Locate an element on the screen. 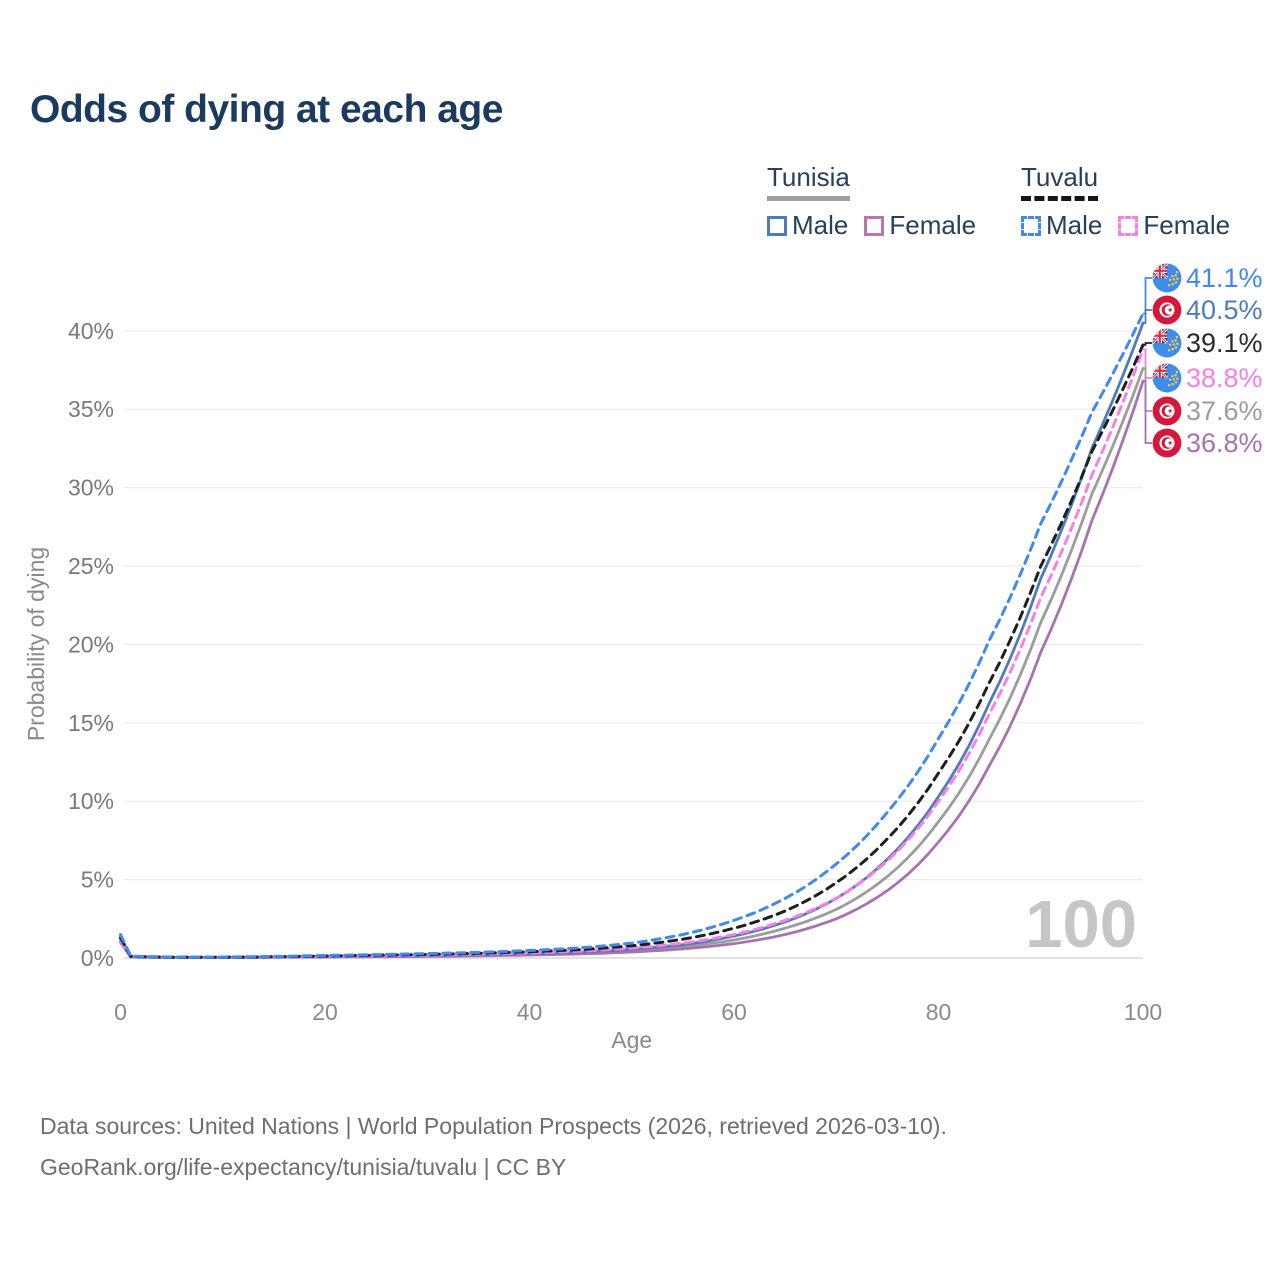  watermark-text: 100 is located at coordinates (1081, 924).